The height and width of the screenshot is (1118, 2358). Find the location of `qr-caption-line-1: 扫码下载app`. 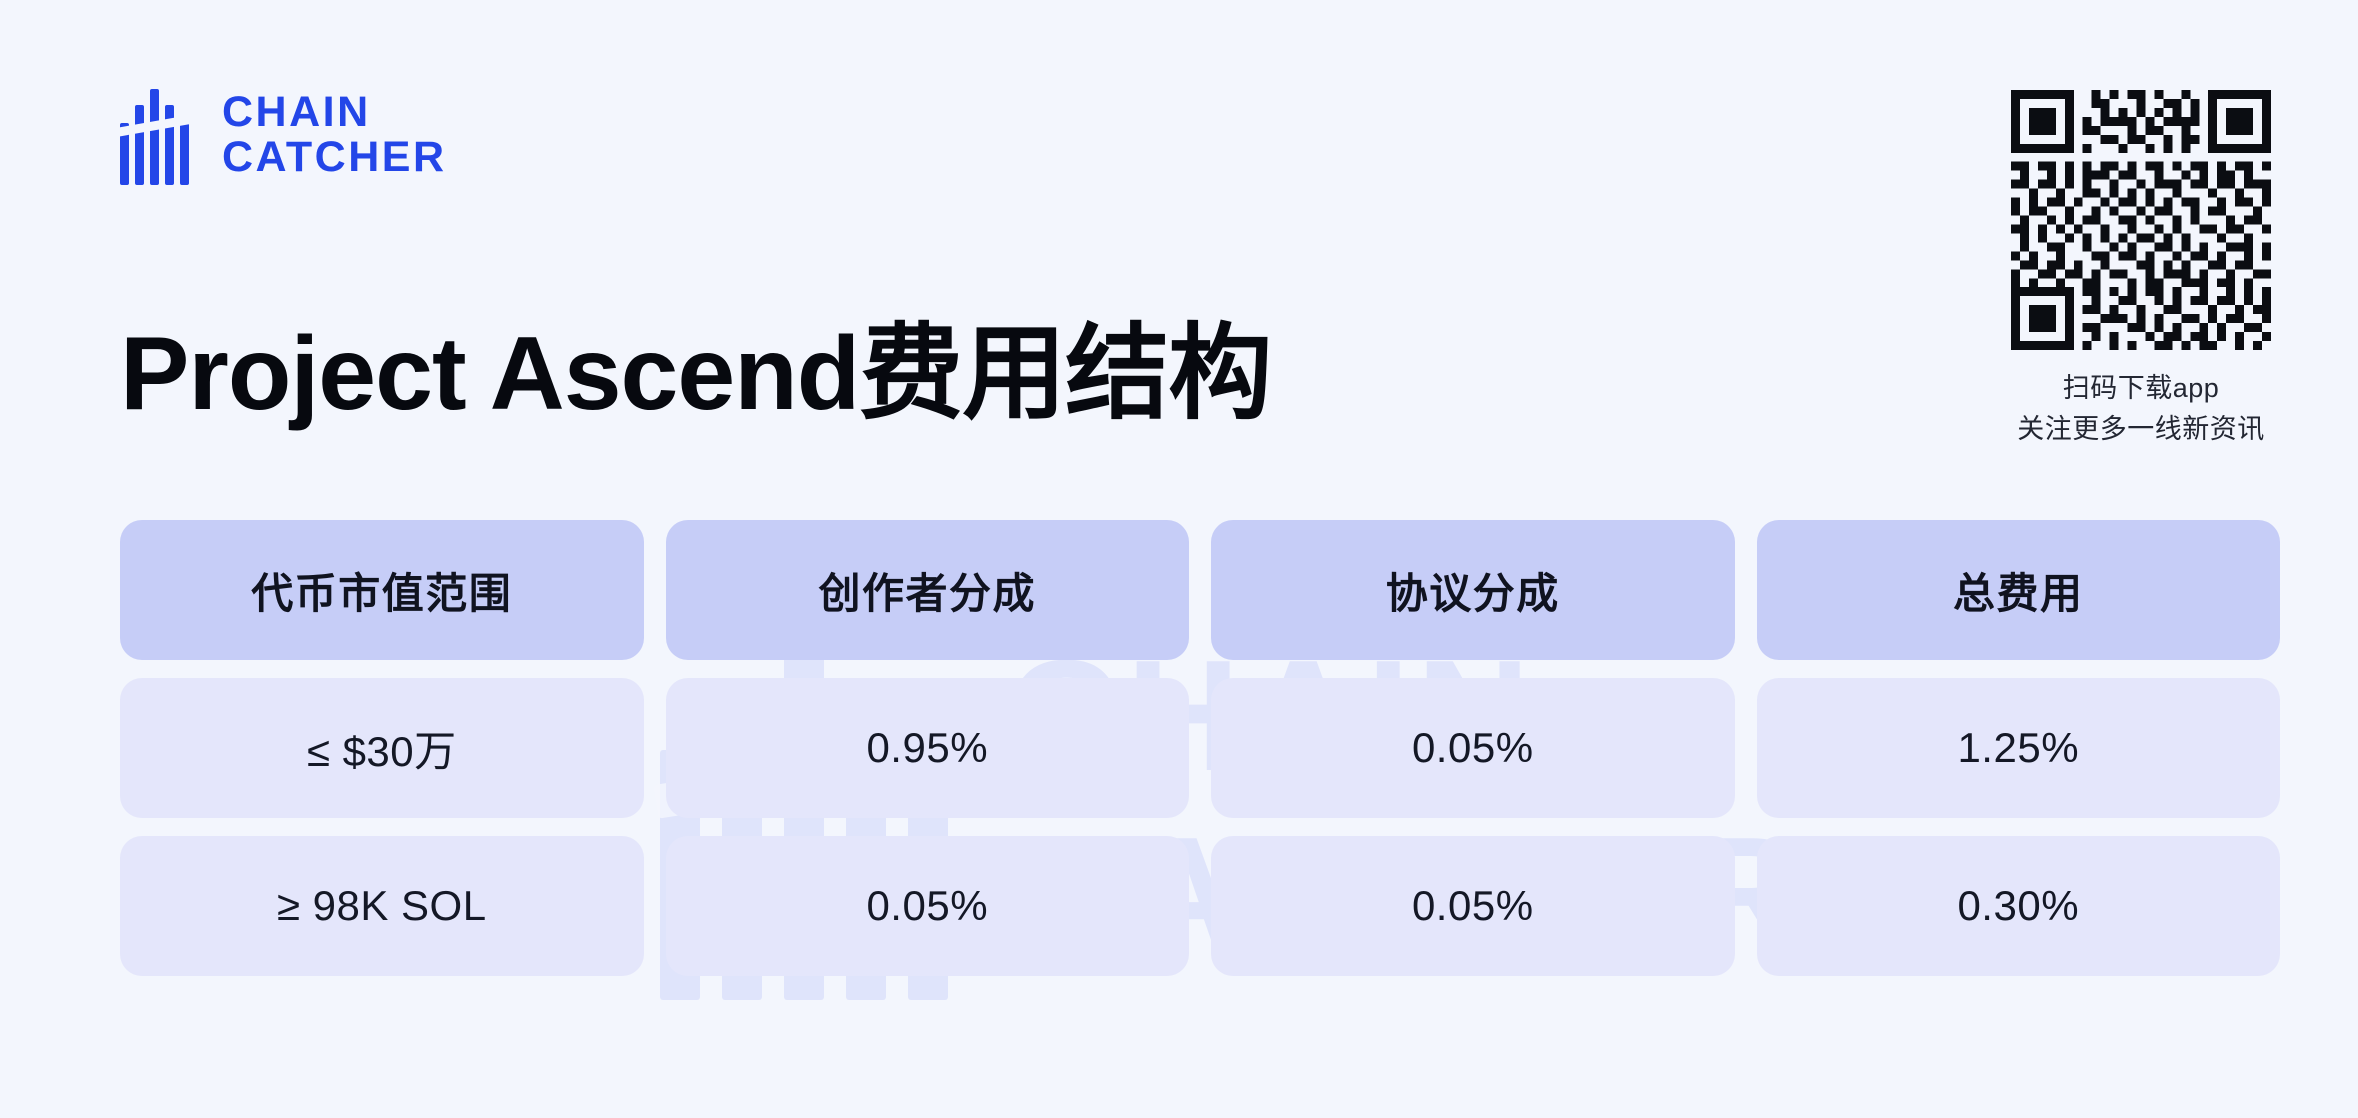

qr-caption-line-1: 扫码下载app is located at coordinates (2141, 388).